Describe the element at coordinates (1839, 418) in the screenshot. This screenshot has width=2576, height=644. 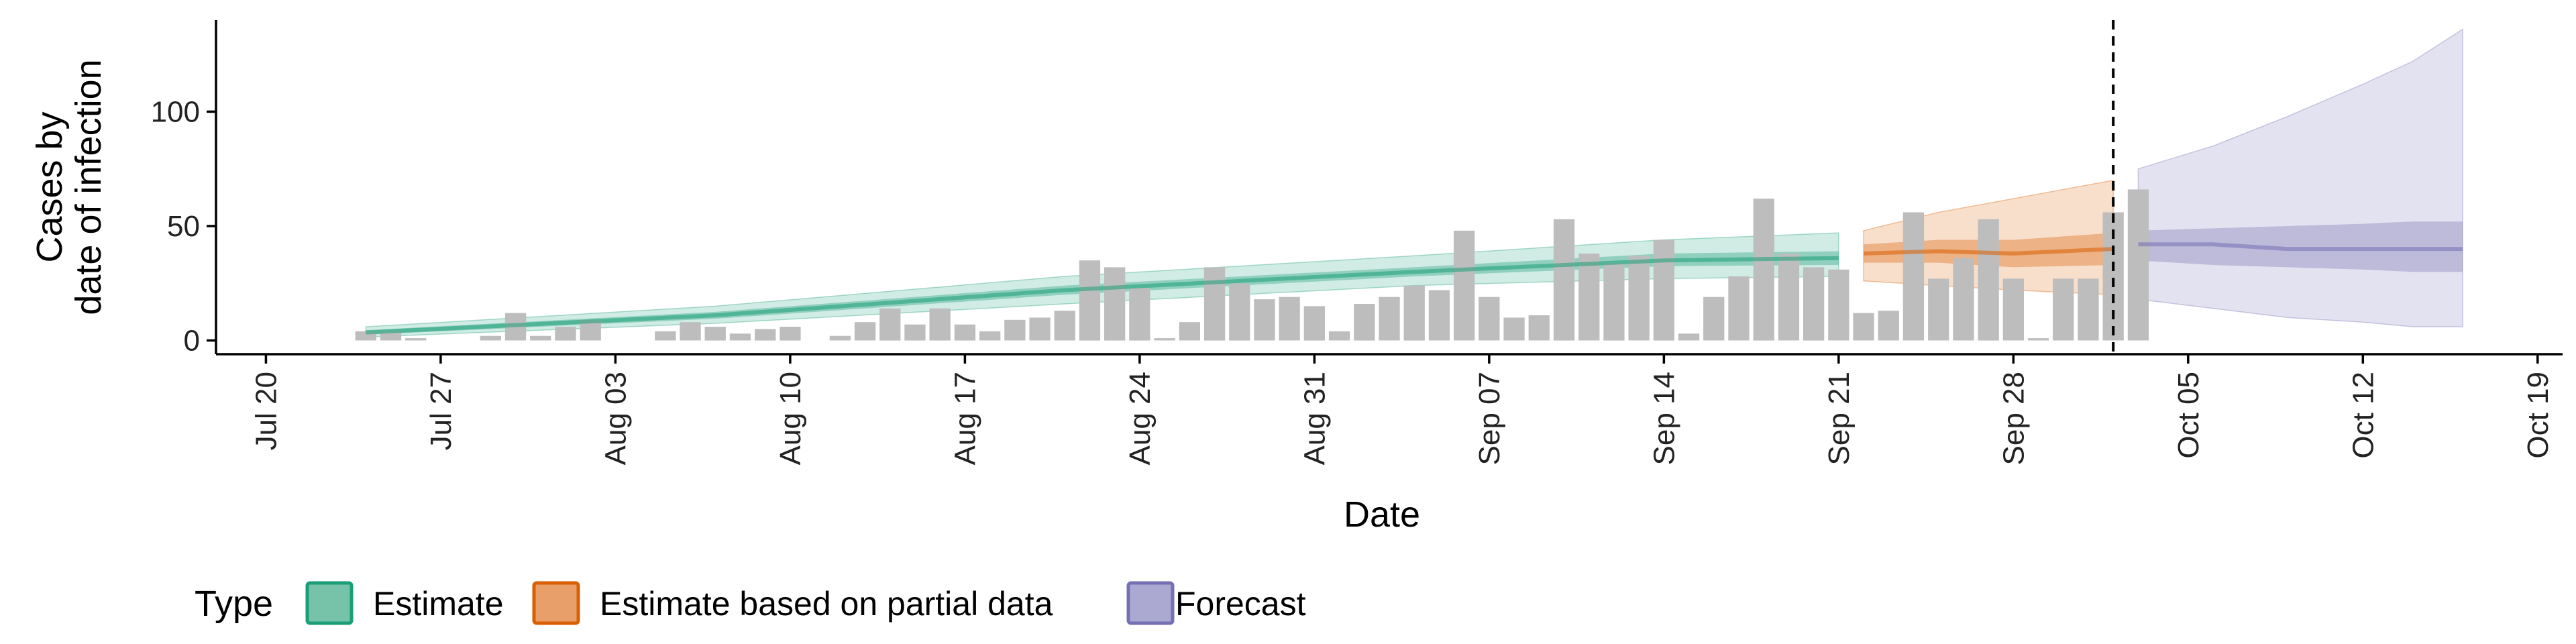
I see `x-tick-label: Sep 21` at that location.